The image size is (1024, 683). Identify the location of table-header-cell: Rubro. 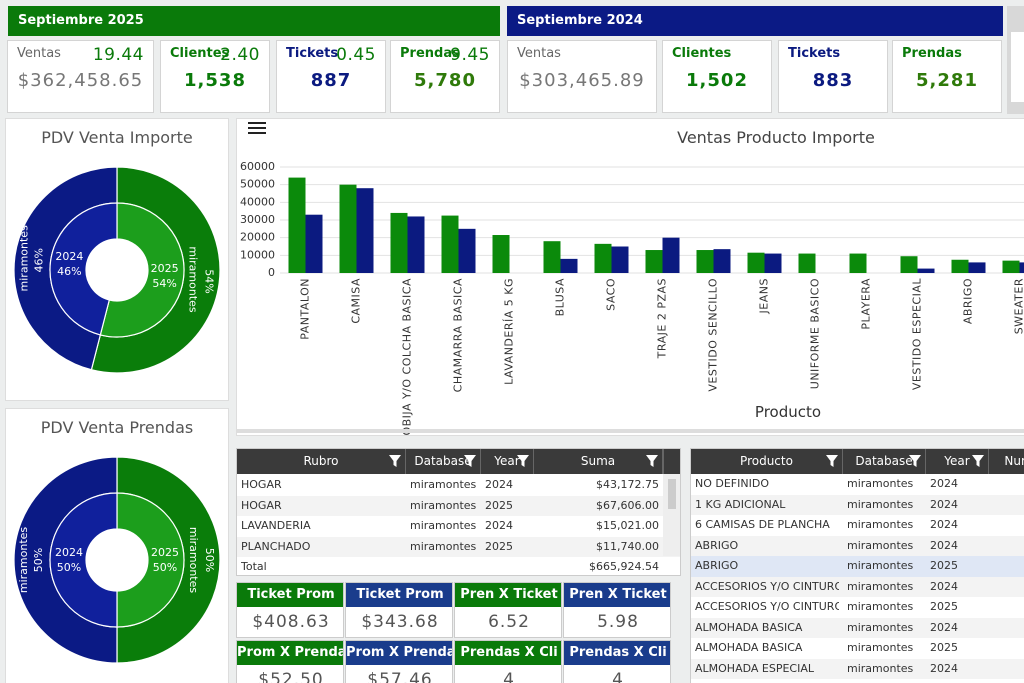
(321, 461).